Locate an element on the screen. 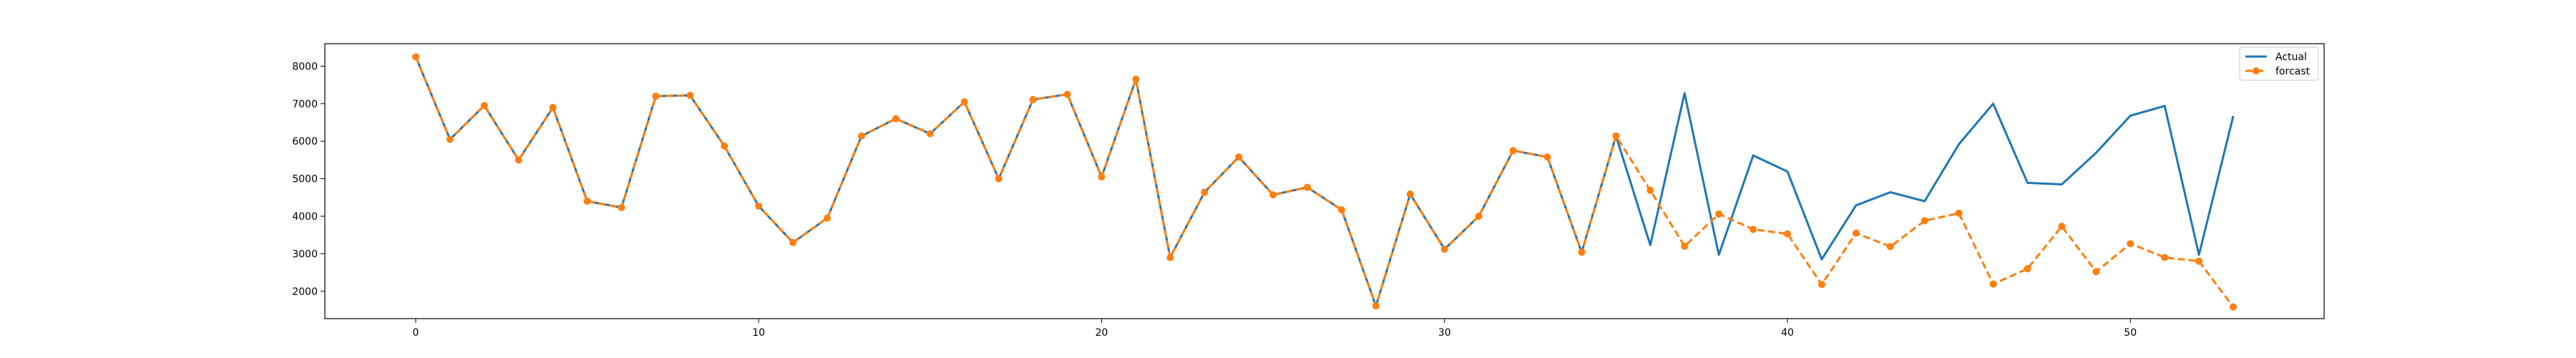 This screenshot has height=358, width=2576. y-axis: 2000 3000 4000 5000 6000 7000 8000 is located at coordinates (308, 179).